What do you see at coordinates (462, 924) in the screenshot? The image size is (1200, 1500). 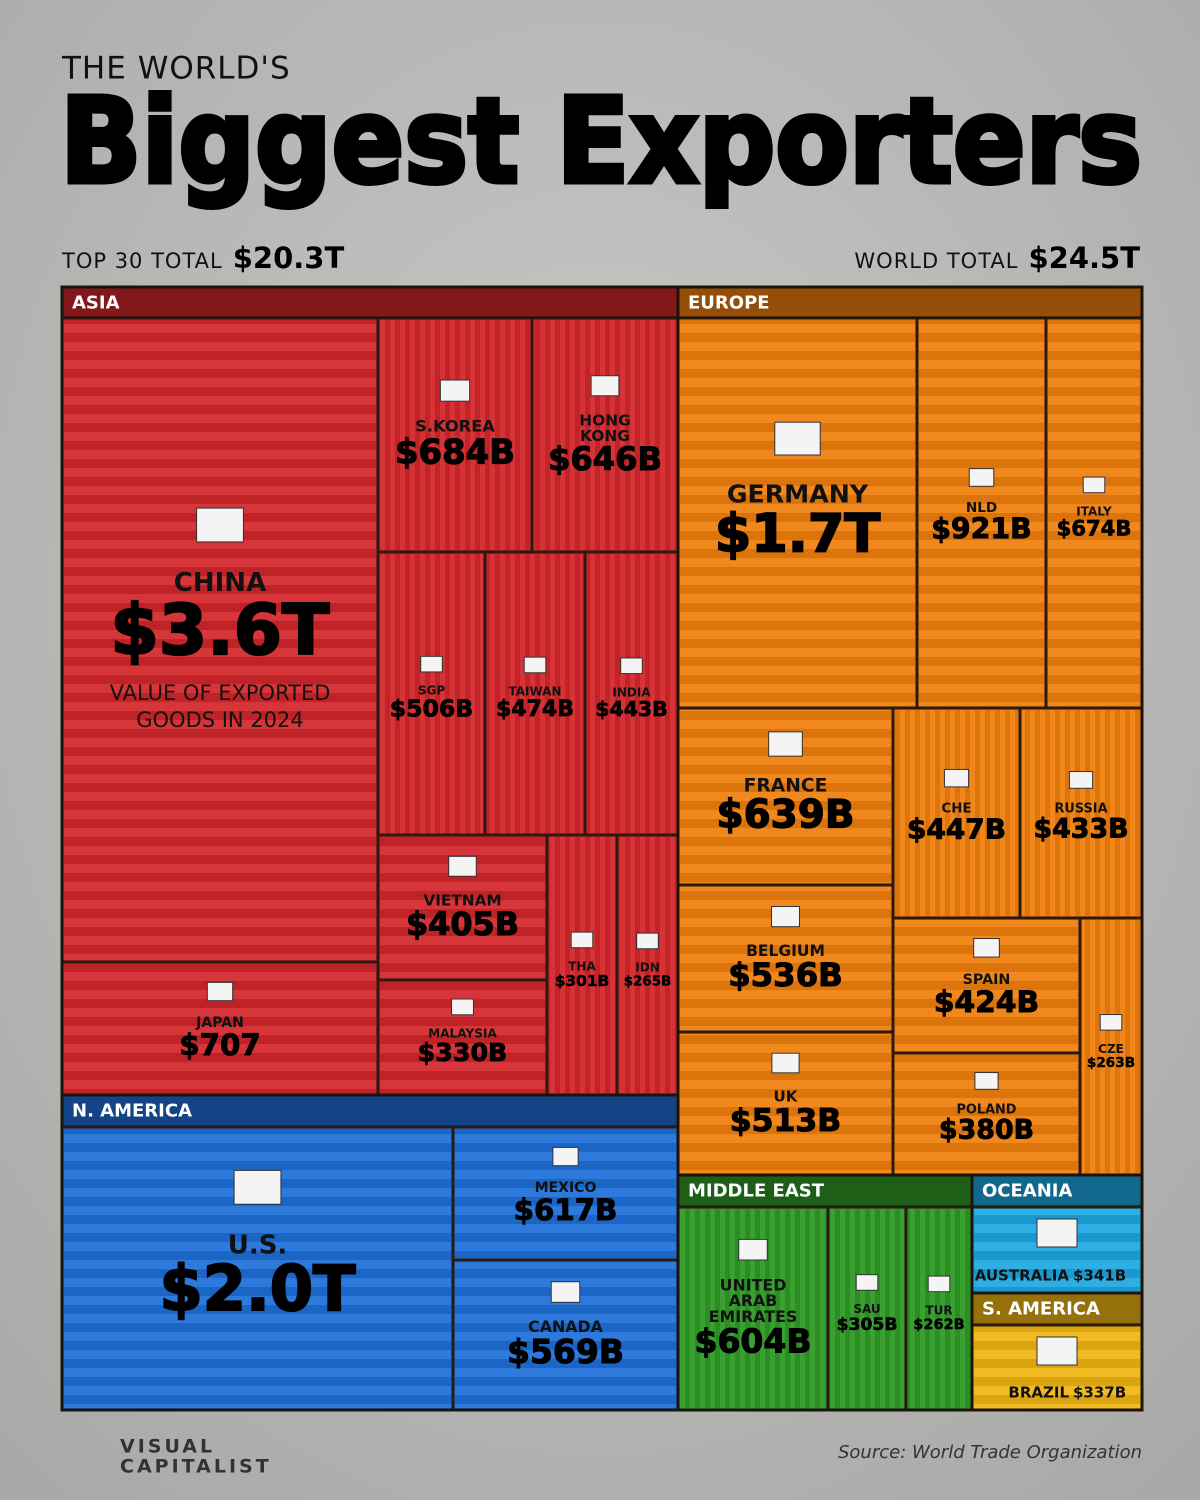 I see `value-label: $405B` at bounding box center [462, 924].